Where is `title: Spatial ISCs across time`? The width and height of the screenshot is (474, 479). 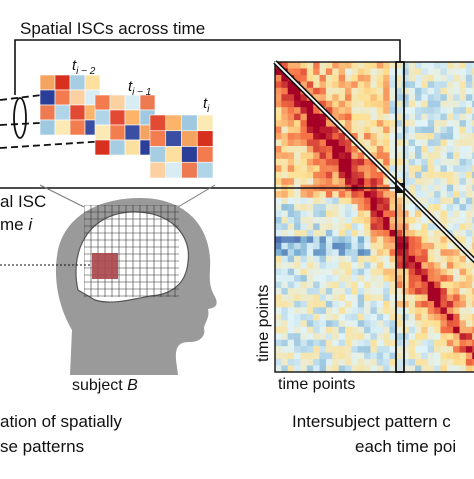 title: Spatial ISCs across time is located at coordinates (112, 28).